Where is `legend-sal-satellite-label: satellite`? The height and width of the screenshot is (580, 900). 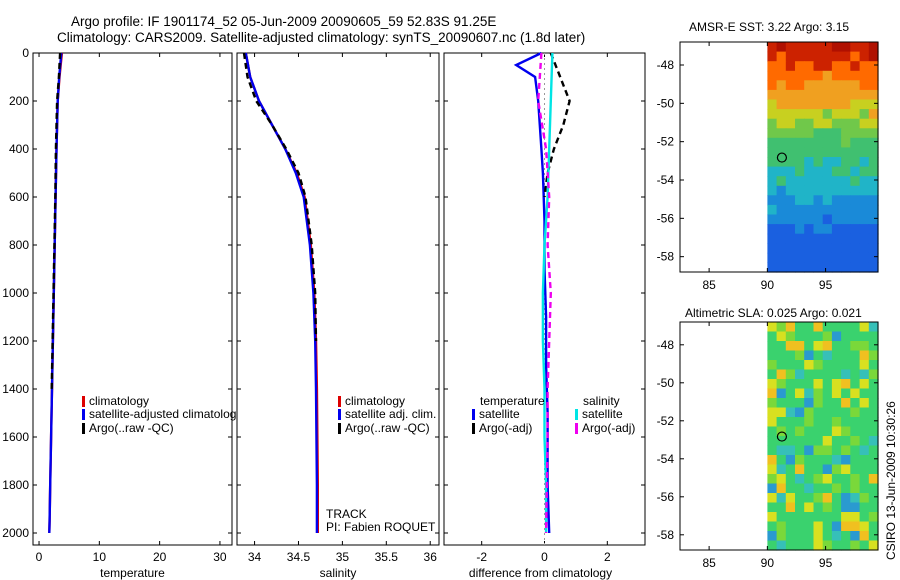 legend-sal-satellite-label: satellite is located at coordinates (602, 414).